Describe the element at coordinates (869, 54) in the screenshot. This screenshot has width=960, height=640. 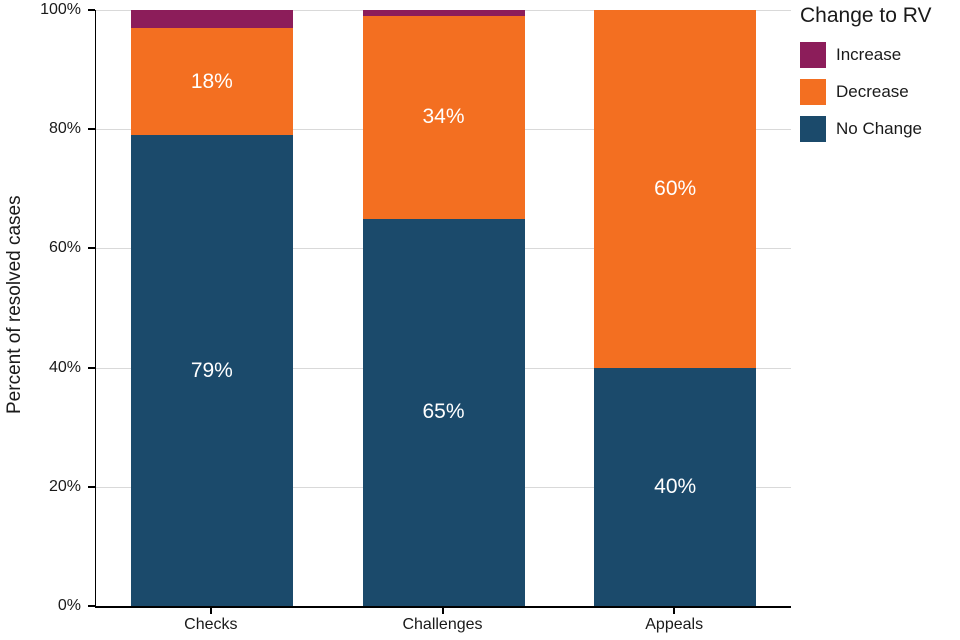
I see `legend-label: Increase` at that location.